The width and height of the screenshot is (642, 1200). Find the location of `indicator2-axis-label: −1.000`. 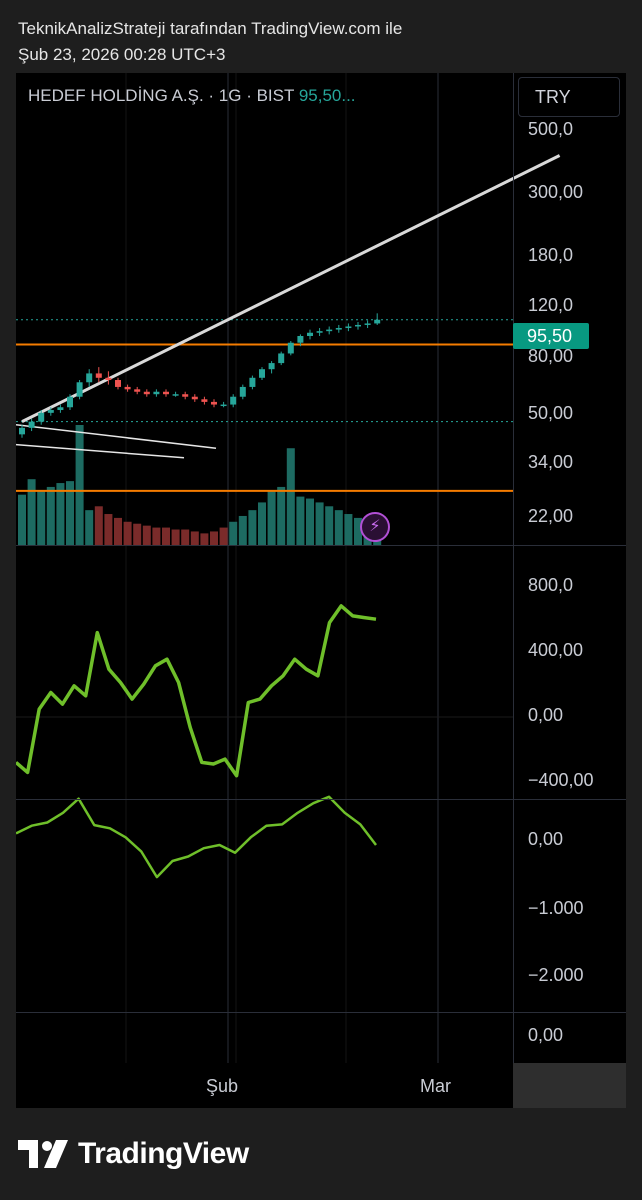

indicator2-axis-label: −1.000 is located at coordinates (556, 908).